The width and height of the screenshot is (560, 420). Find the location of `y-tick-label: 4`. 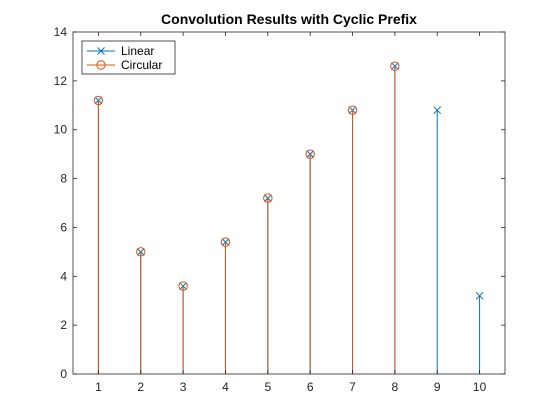

y-tick-label: 4 is located at coordinates (63, 276).